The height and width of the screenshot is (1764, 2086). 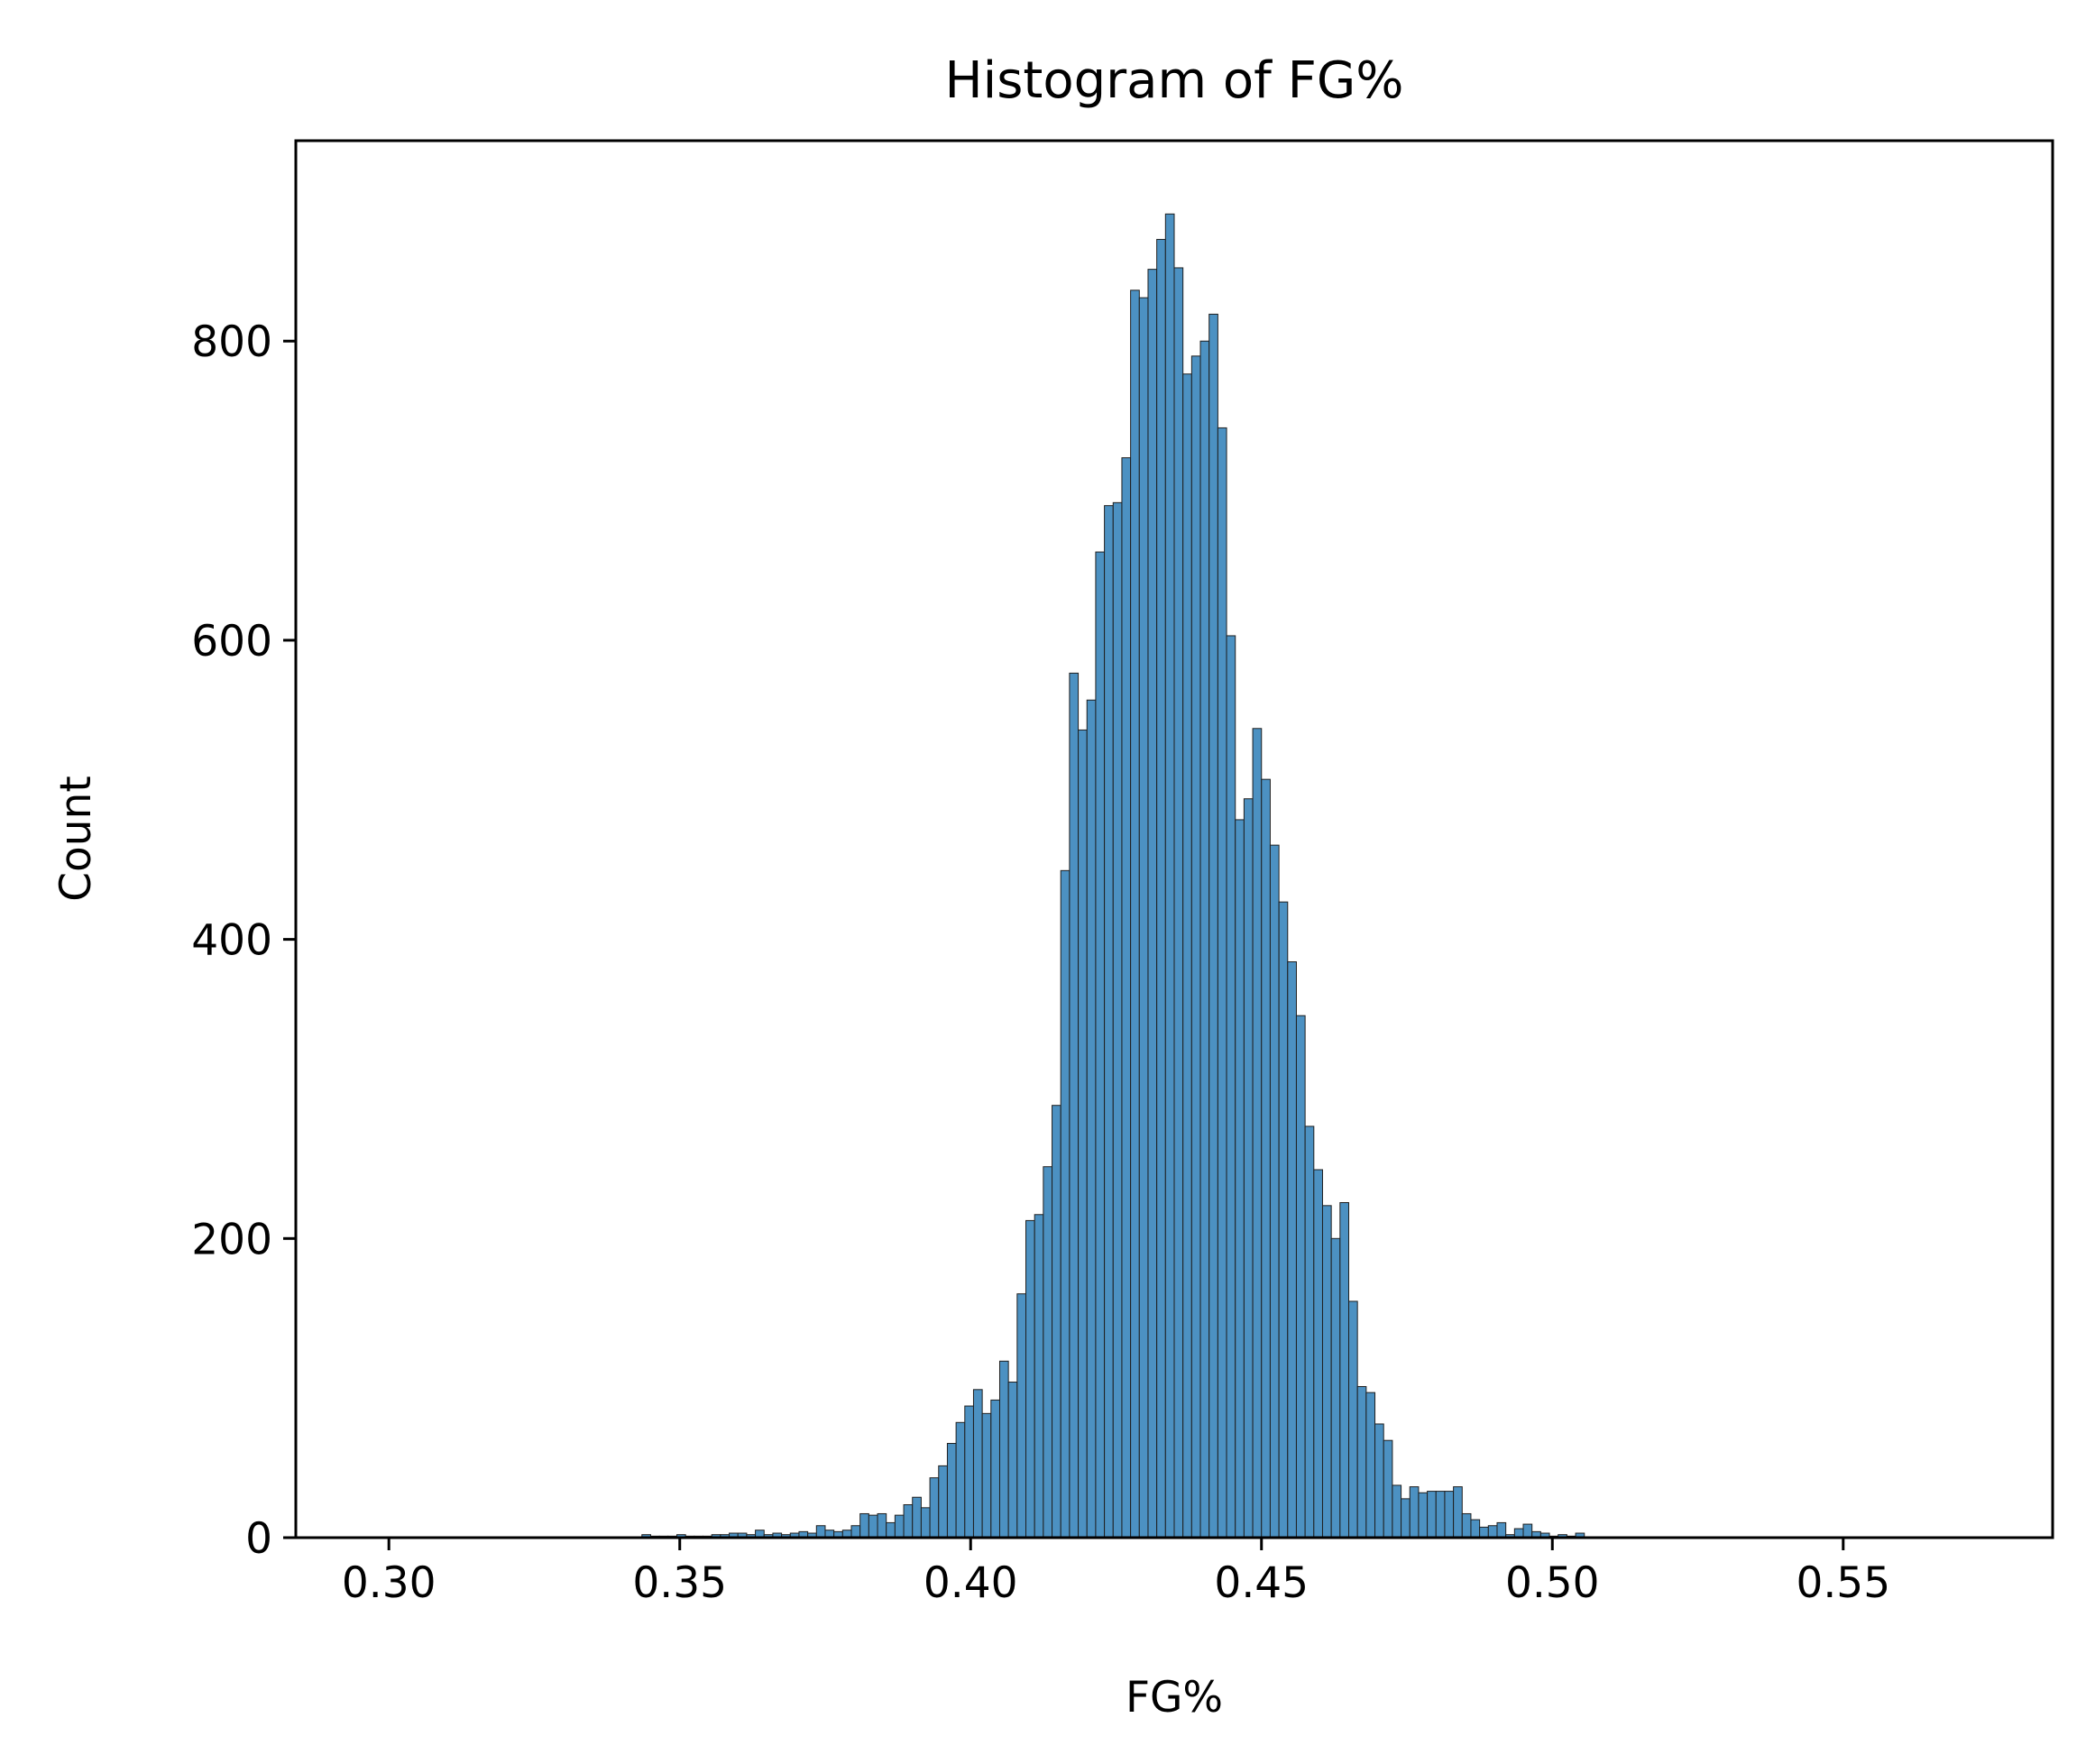 What do you see at coordinates (1175, 80) in the screenshot?
I see `chart-title: Histogram of FG%` at bounding box center [1175, 80].